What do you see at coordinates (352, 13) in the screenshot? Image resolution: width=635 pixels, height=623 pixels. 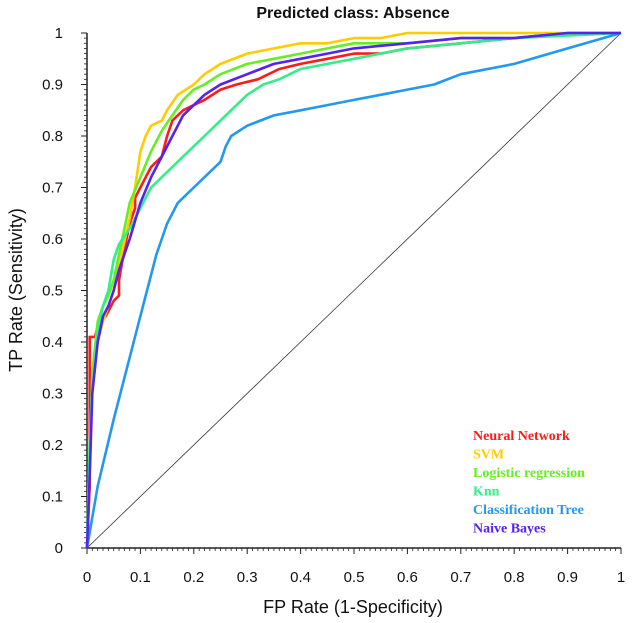 I see `chart-title: Predicted class: Absence` at bounding box center [352, 13].